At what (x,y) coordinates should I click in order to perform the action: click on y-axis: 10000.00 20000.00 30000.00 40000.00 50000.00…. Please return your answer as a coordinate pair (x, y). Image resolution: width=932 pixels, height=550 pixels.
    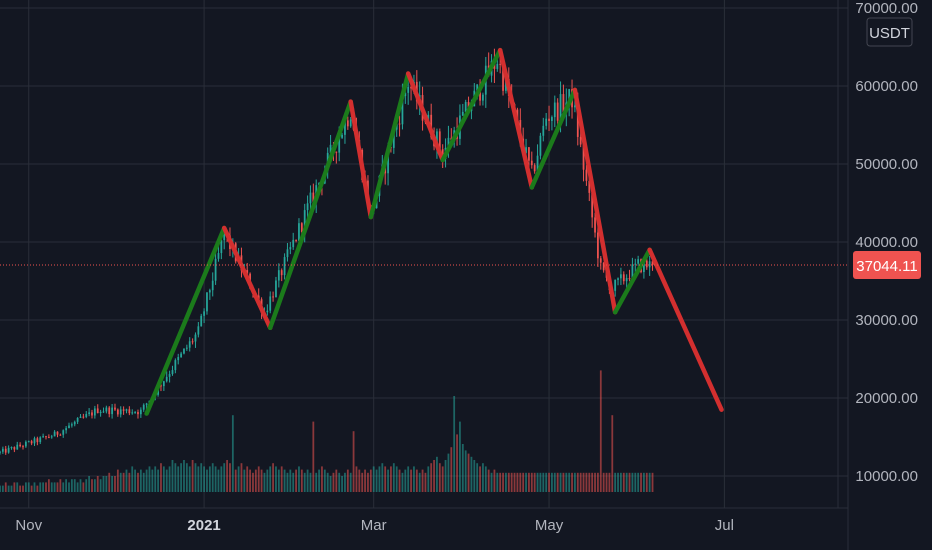
    Looking at the image, I should click on (886, 242).